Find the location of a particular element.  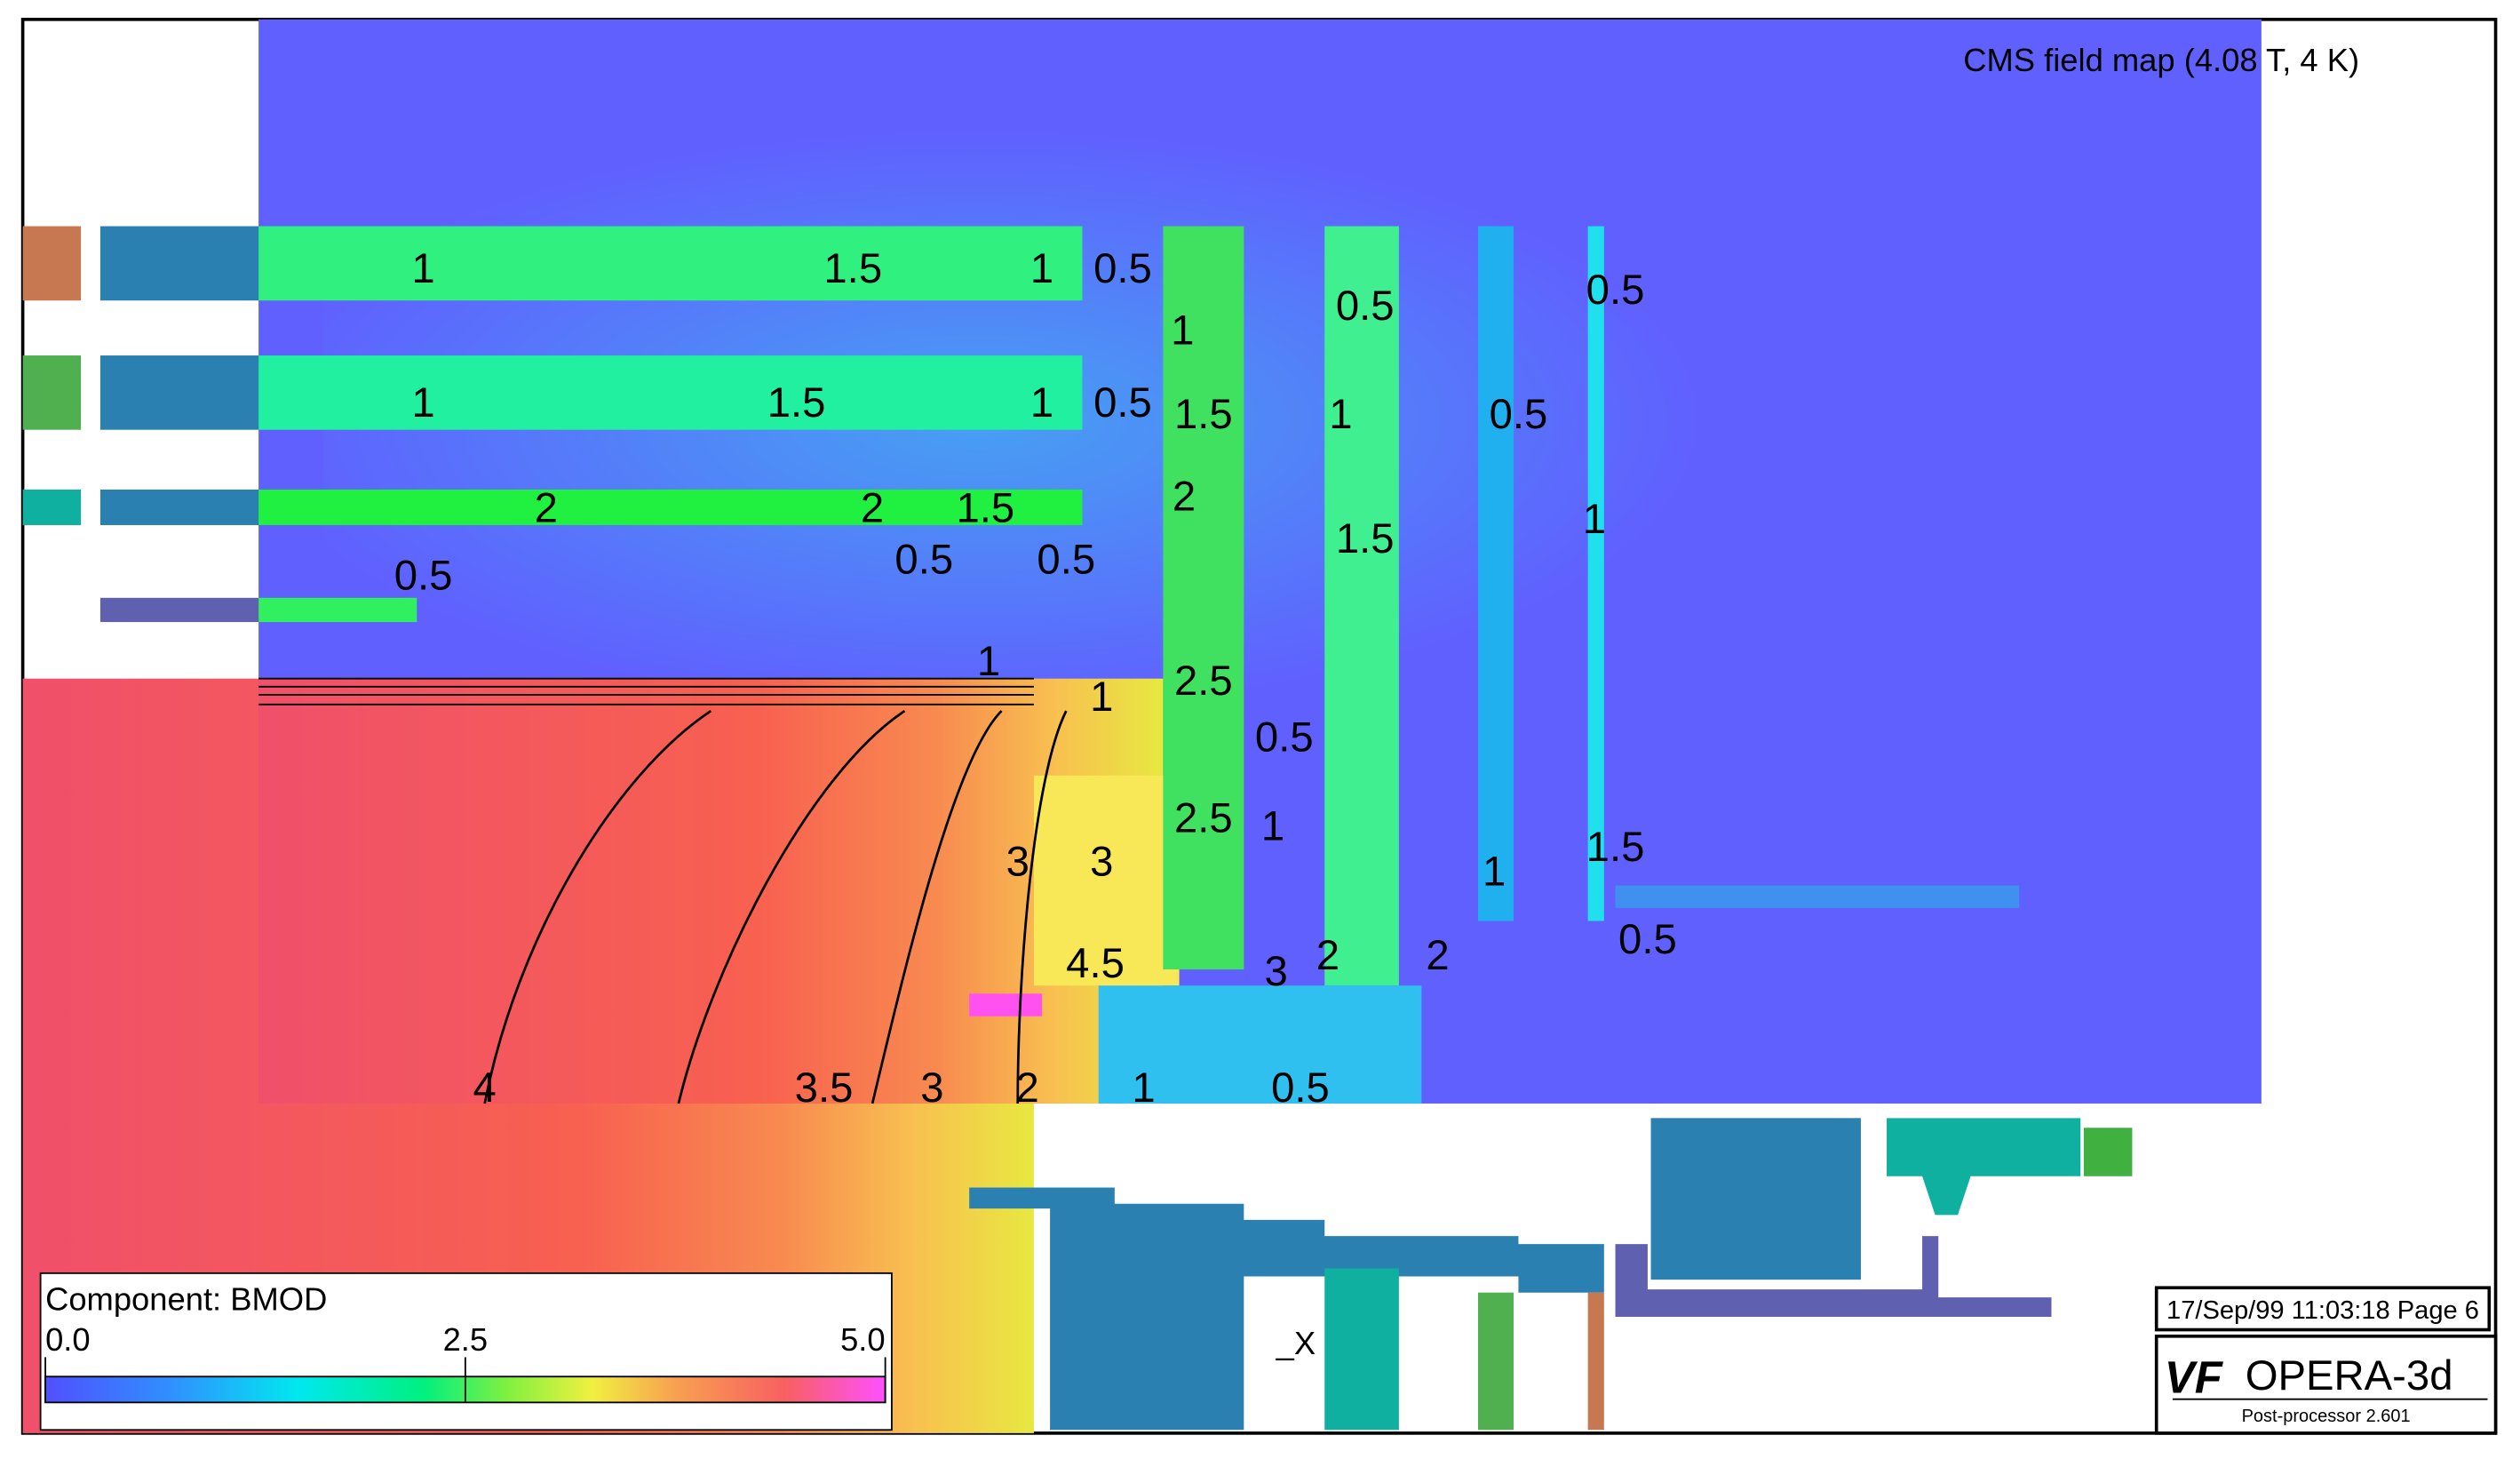

mesh-lines is located at coordinates (646, 691).